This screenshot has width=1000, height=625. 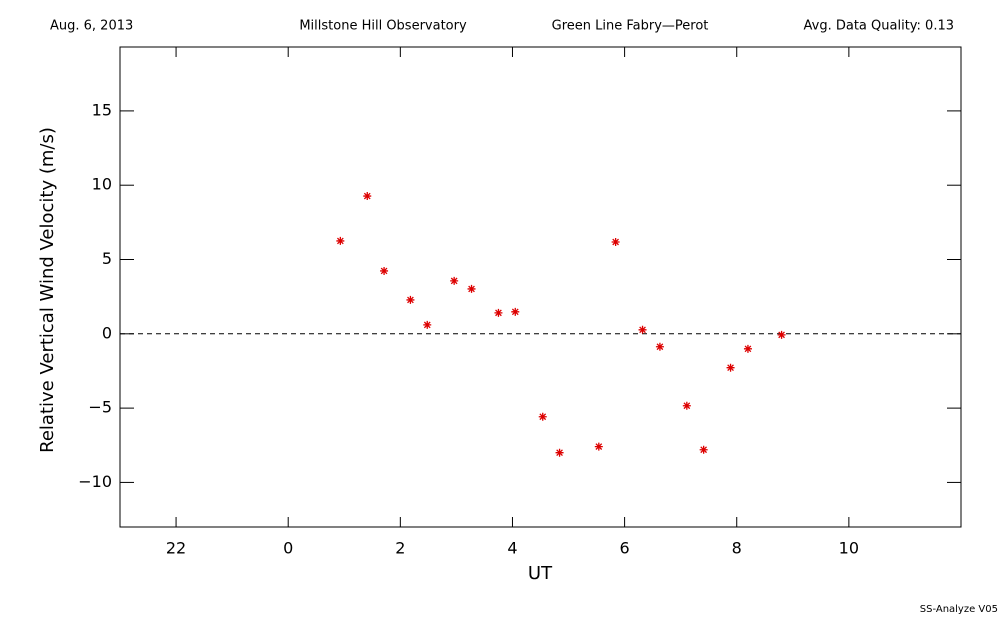 What do you see at coordinates (630, 26) in the screenshot?
I see `instrument-label: Green Line Fabry—Perot` at bounding box center [630, 26].